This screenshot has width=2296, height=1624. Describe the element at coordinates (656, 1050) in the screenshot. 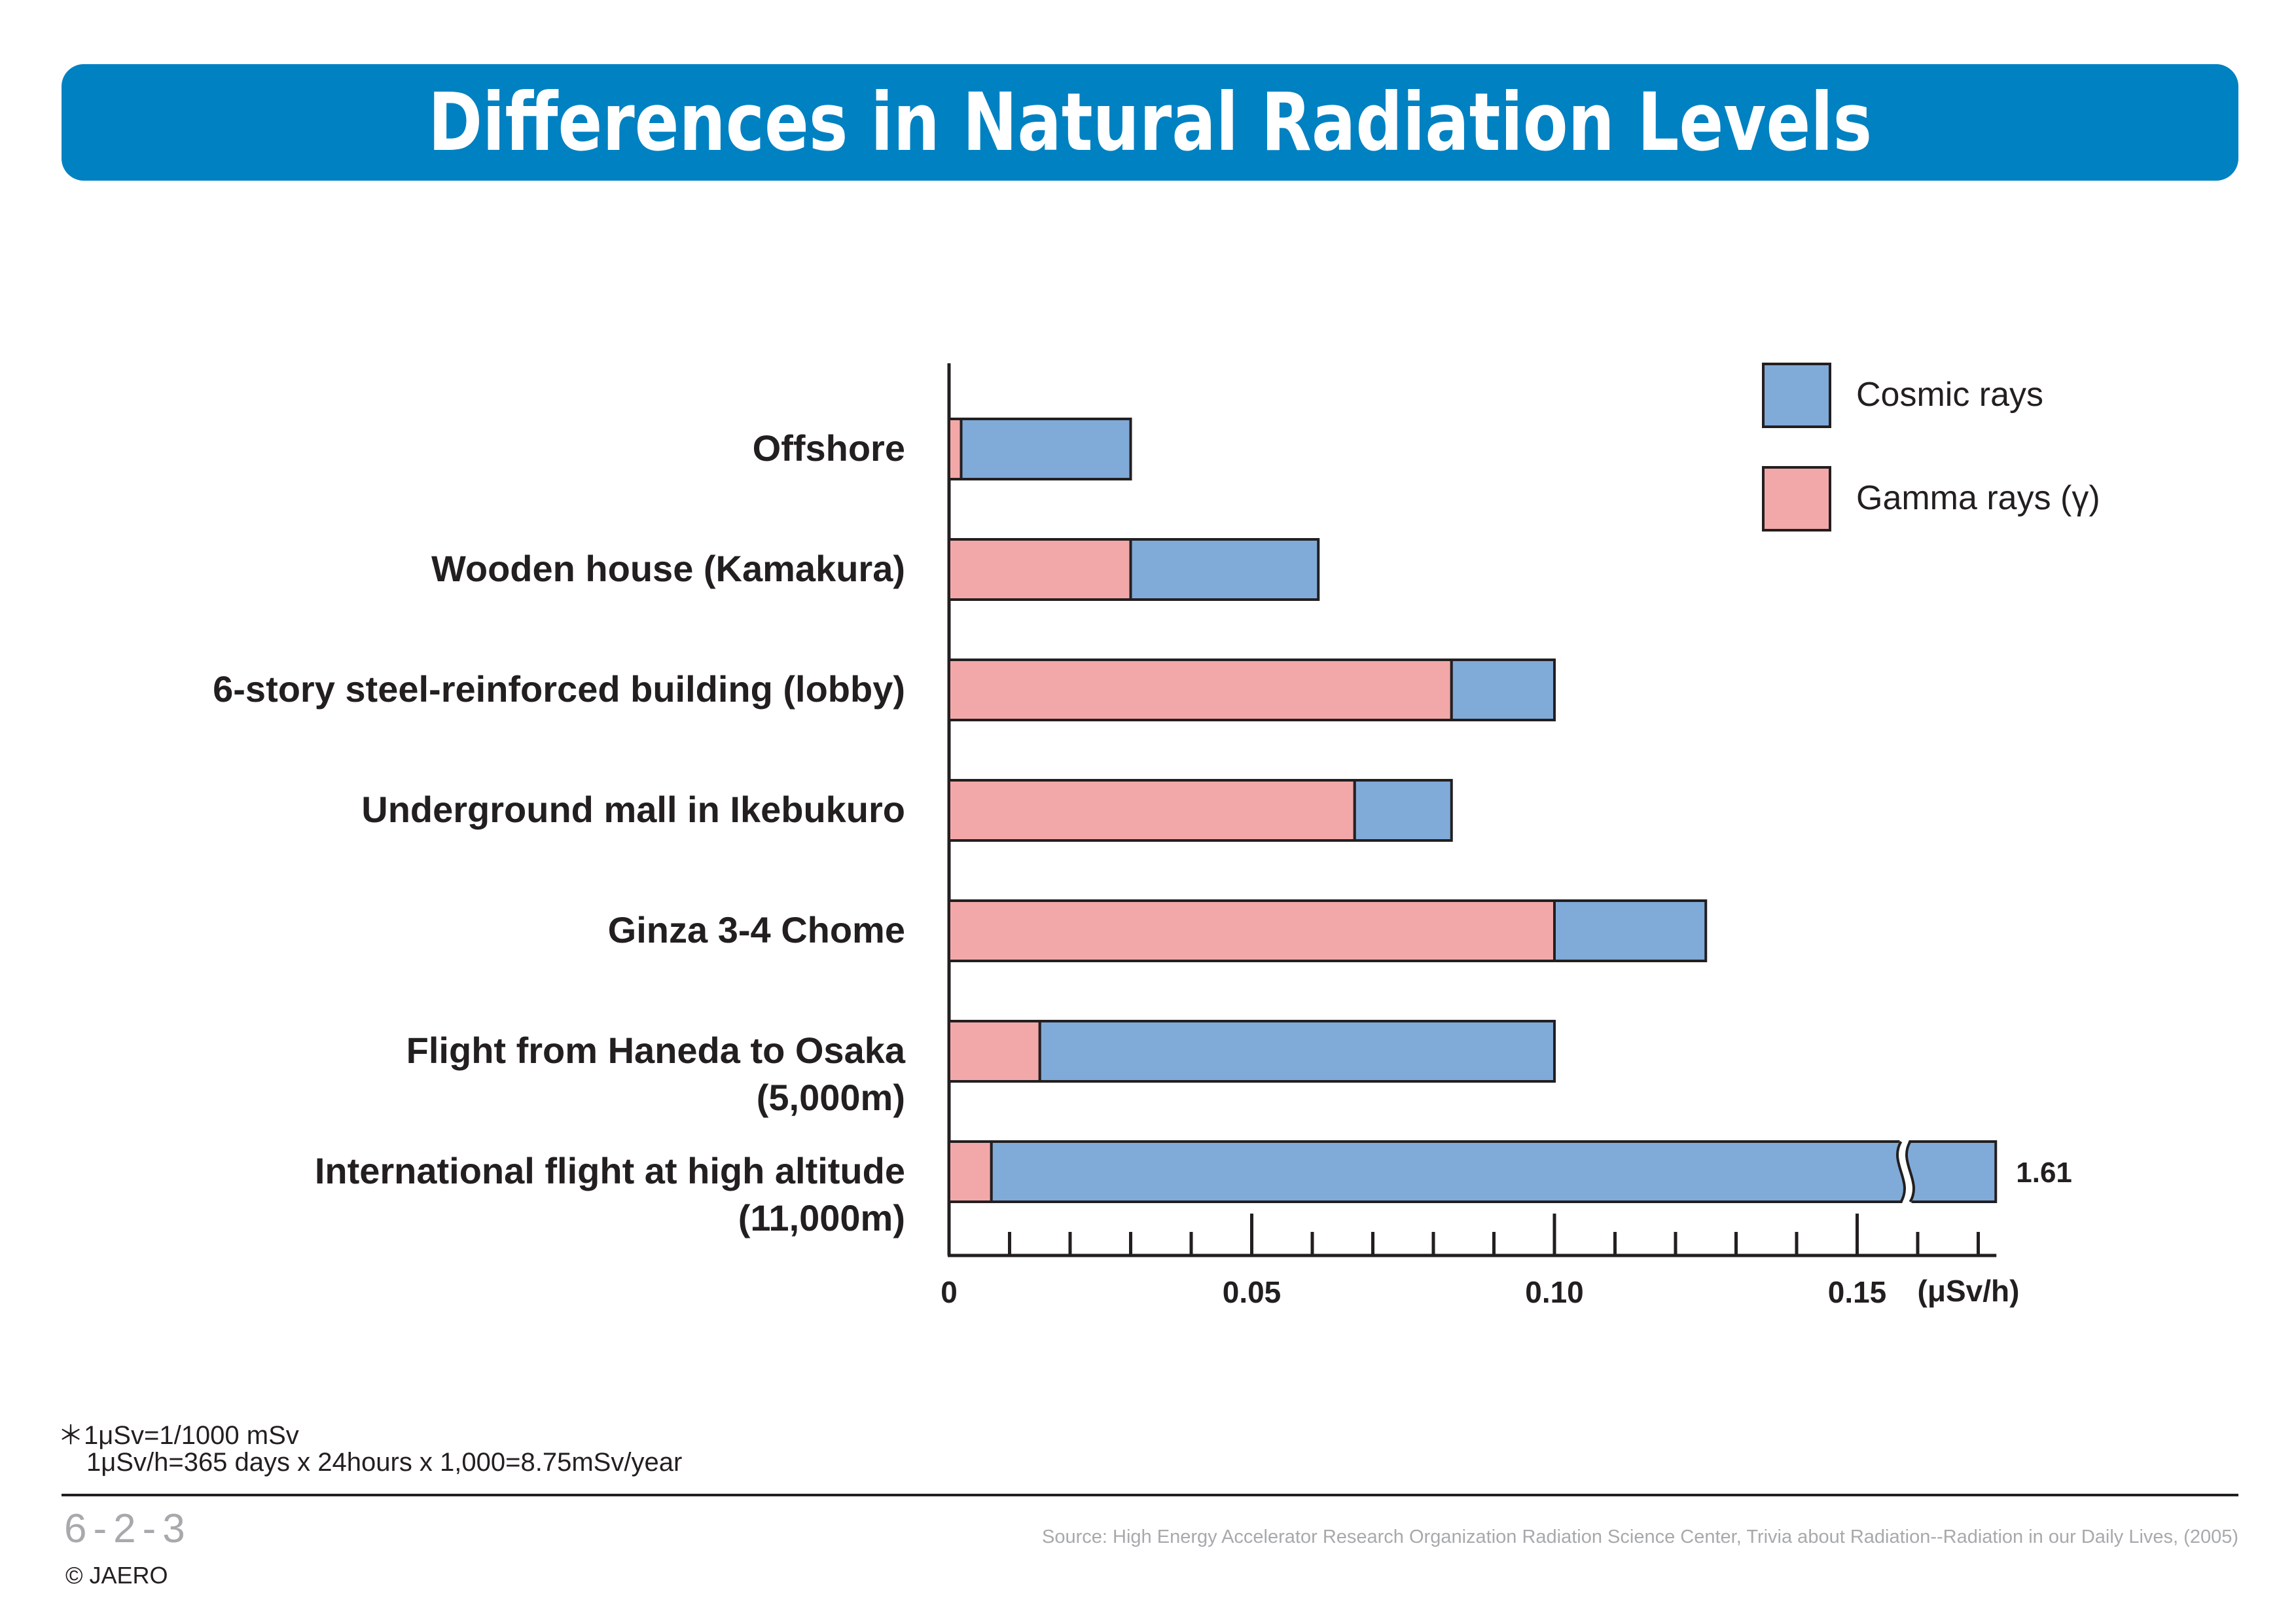

I see `category-label: Flight from Haneda to Osaka` at that location.